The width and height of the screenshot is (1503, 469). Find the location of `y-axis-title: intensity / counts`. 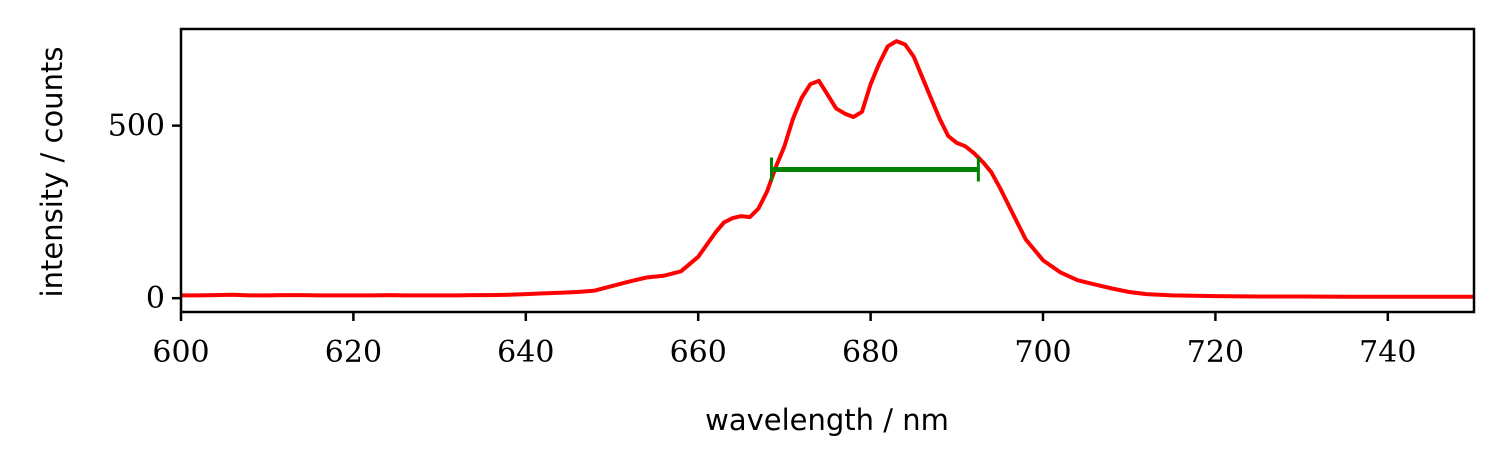

y-axis-title: intensity / counts is located at coordinates (52, 172).